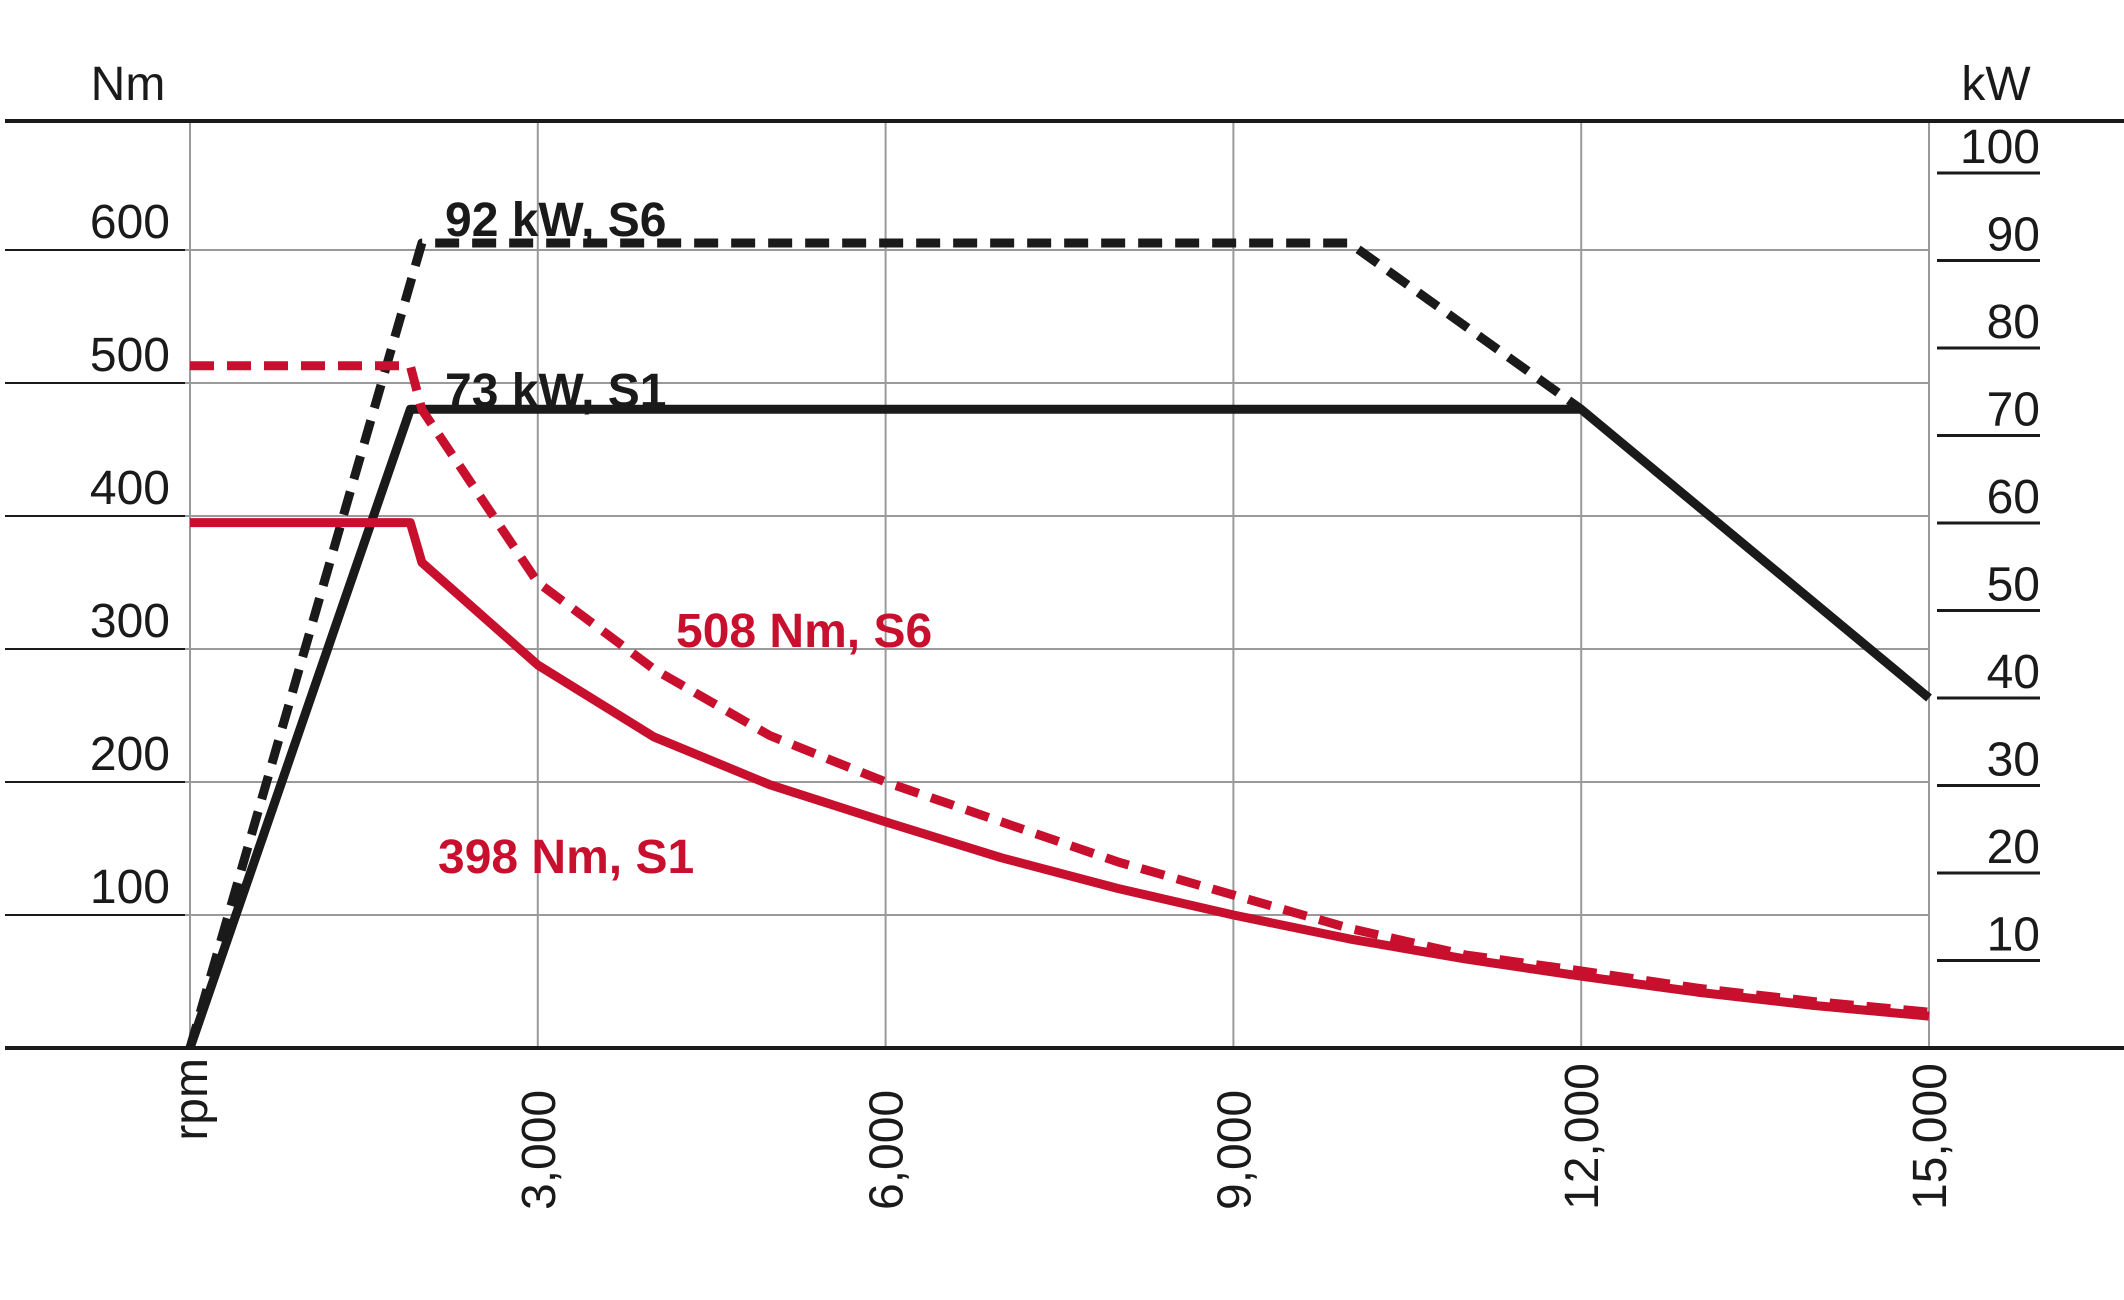  What do you see at coordinates (539, 1150) in the screenshot?
I see `x-tick-label: 3,000` at bounding box center [539, 1150].